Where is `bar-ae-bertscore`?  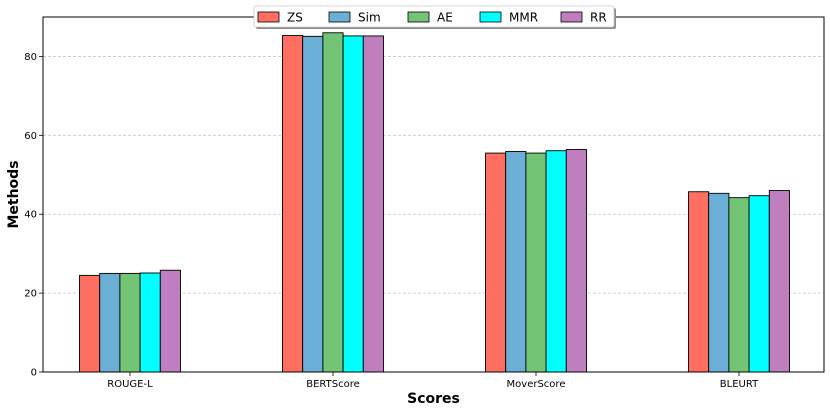
bar-ae-bertscore is located at coordinates (333, 202).